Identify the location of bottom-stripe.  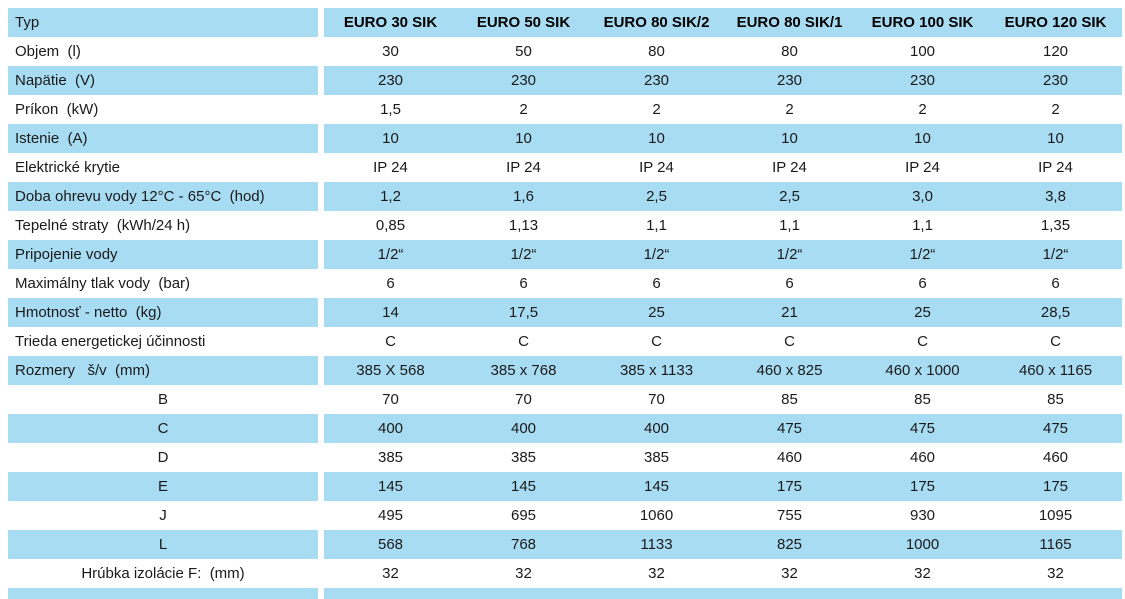
(565, 593).